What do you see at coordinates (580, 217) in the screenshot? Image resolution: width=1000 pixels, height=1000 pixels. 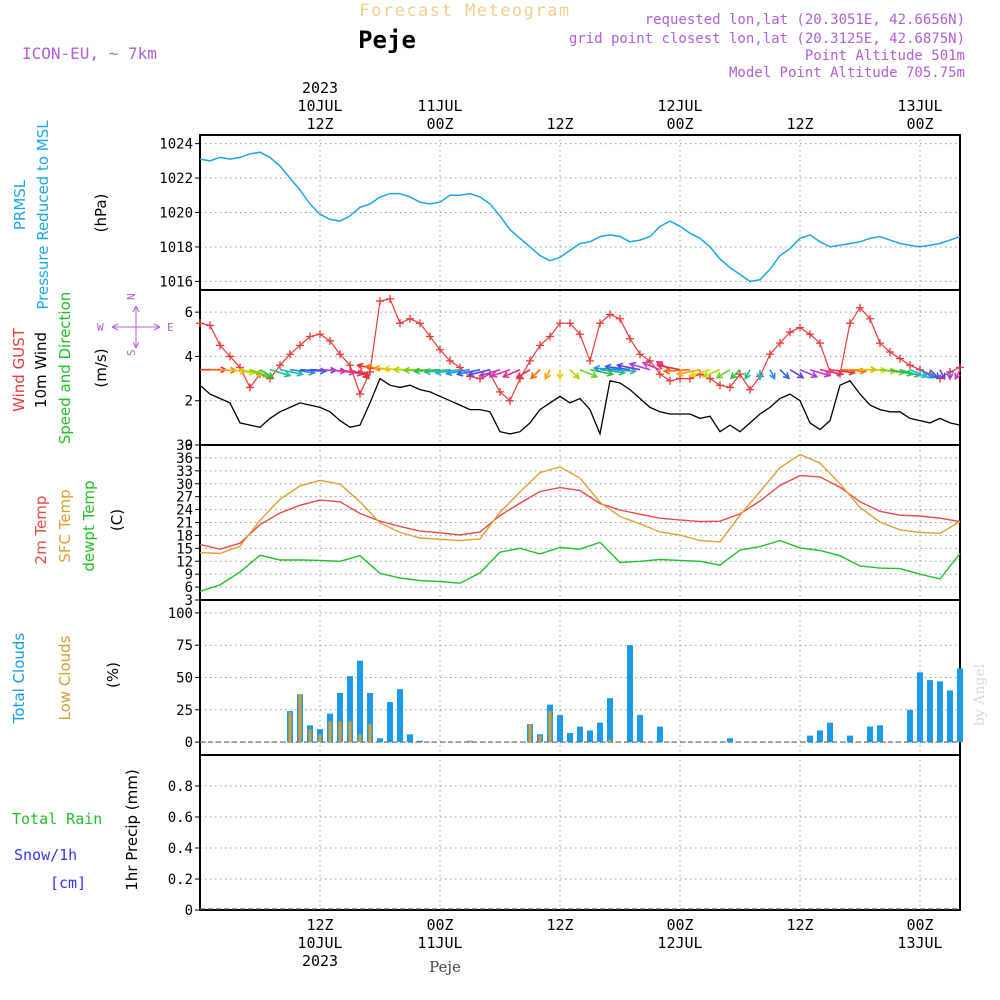 I see `pressure-line` at bounding box center [580, 217].